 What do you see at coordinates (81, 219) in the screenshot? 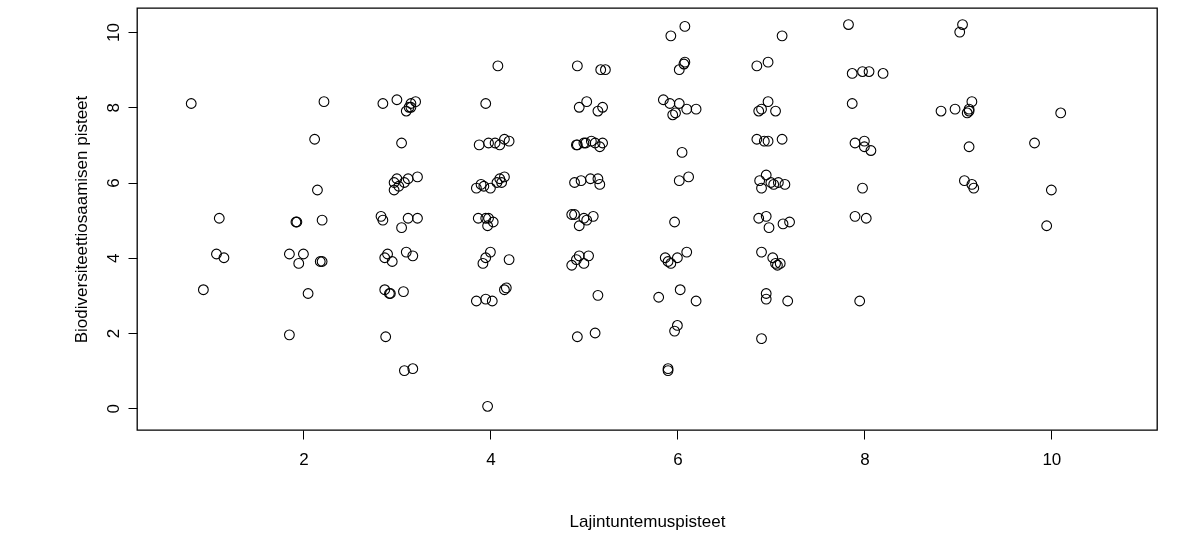
I see `y-axis-title: Biodiversiteettiosaamisen pisteet` at bounding box center [81, 219].